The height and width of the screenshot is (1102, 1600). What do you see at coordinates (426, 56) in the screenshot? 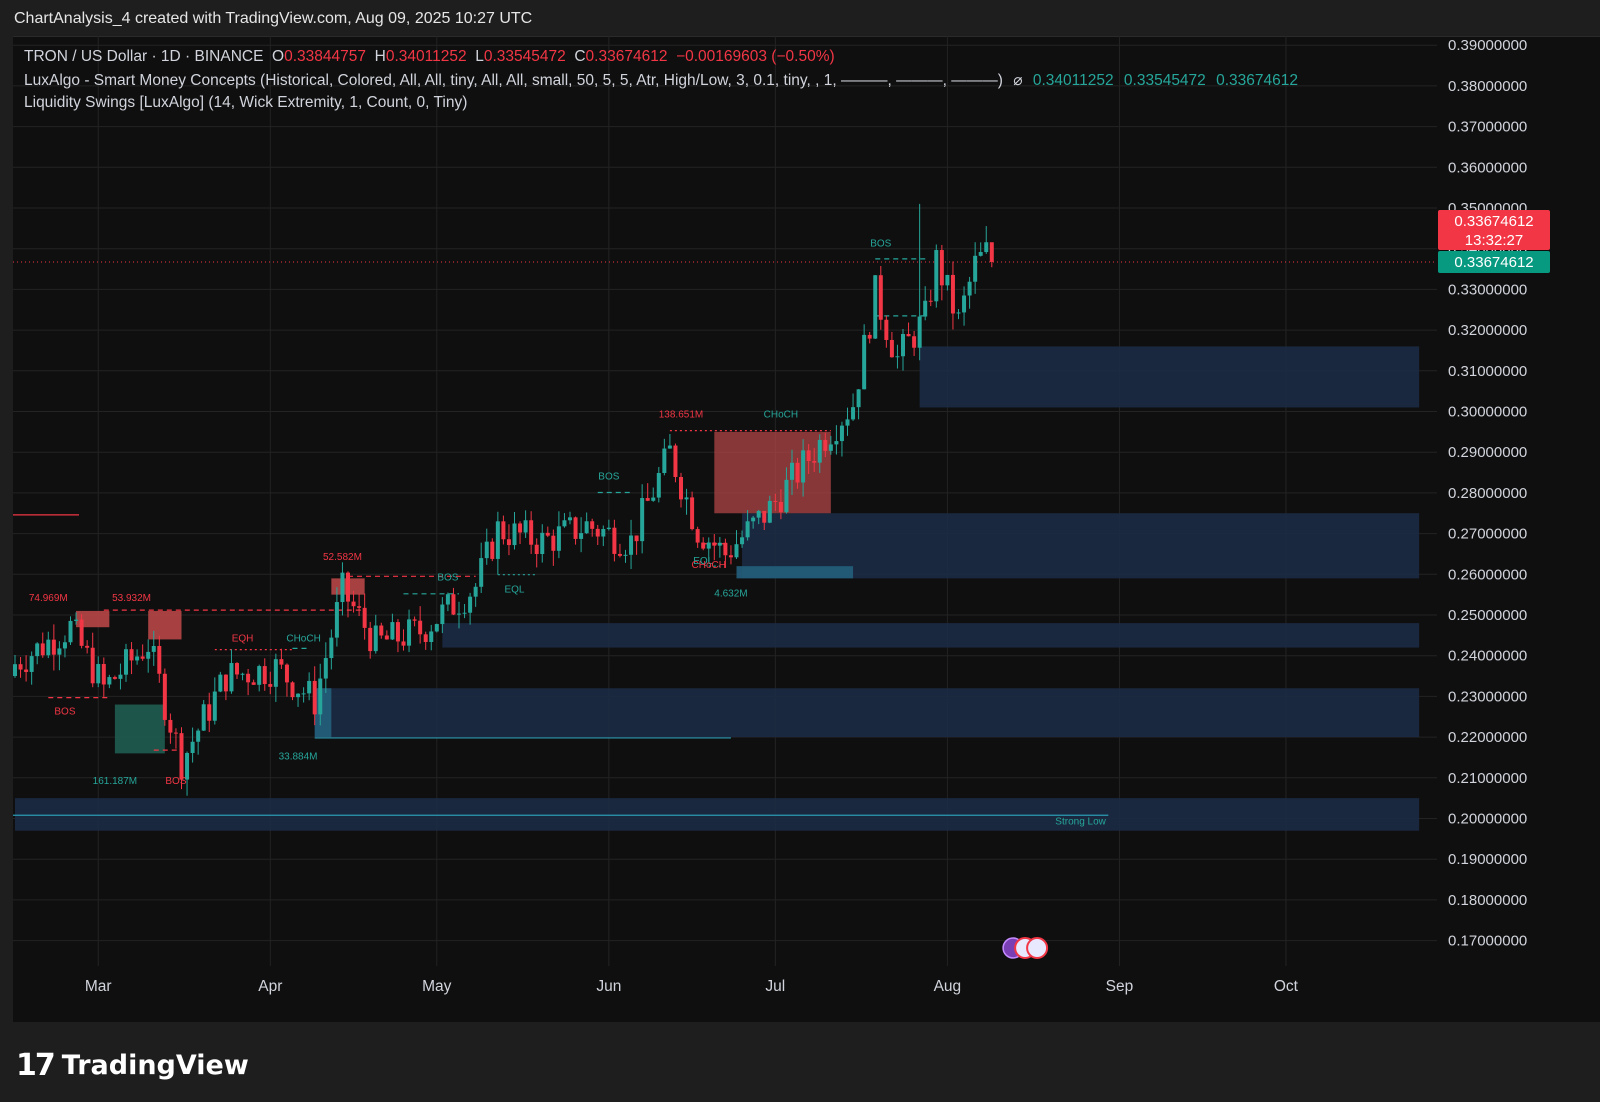
I see `high-value: 0.34011252` at bounding box center [426, 56].